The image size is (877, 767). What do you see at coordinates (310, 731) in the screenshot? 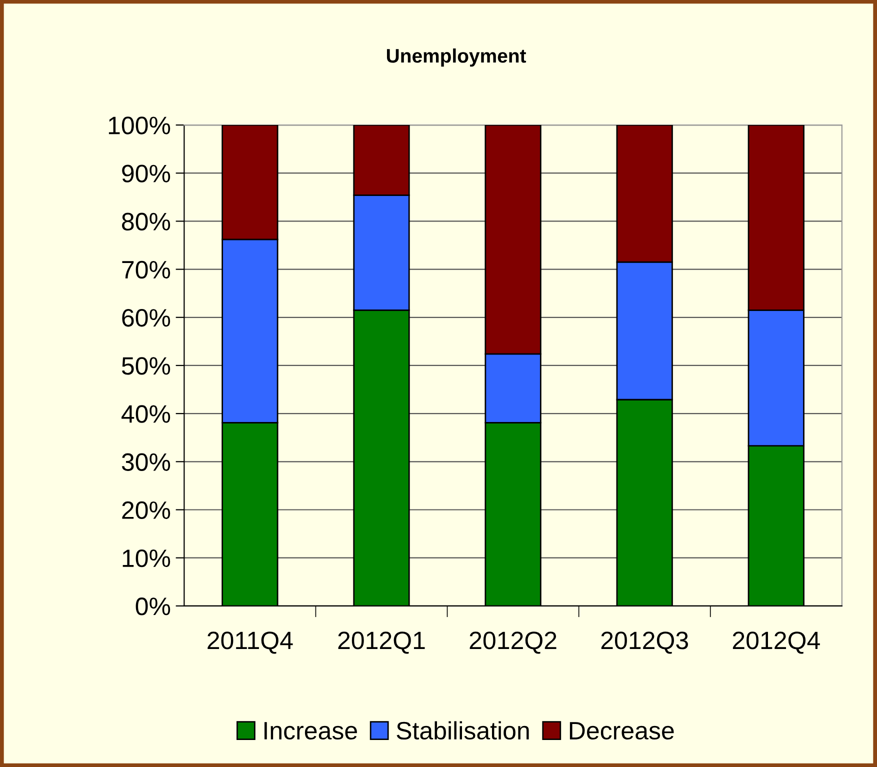
I see `legend-label: Increase` at bounding box center [310, 731].